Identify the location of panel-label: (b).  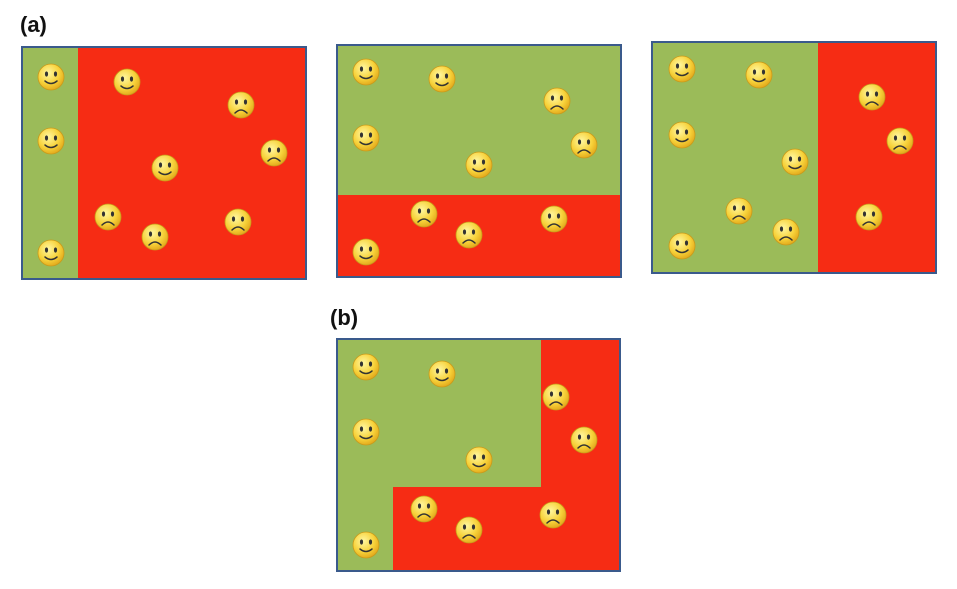
(344, 317).